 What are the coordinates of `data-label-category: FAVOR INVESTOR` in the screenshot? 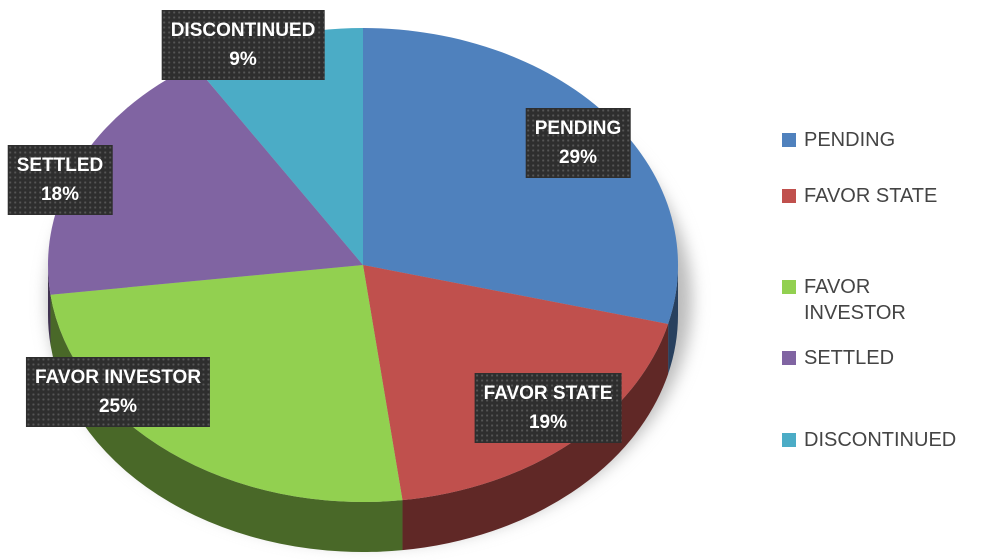 It's located at (118, 377).